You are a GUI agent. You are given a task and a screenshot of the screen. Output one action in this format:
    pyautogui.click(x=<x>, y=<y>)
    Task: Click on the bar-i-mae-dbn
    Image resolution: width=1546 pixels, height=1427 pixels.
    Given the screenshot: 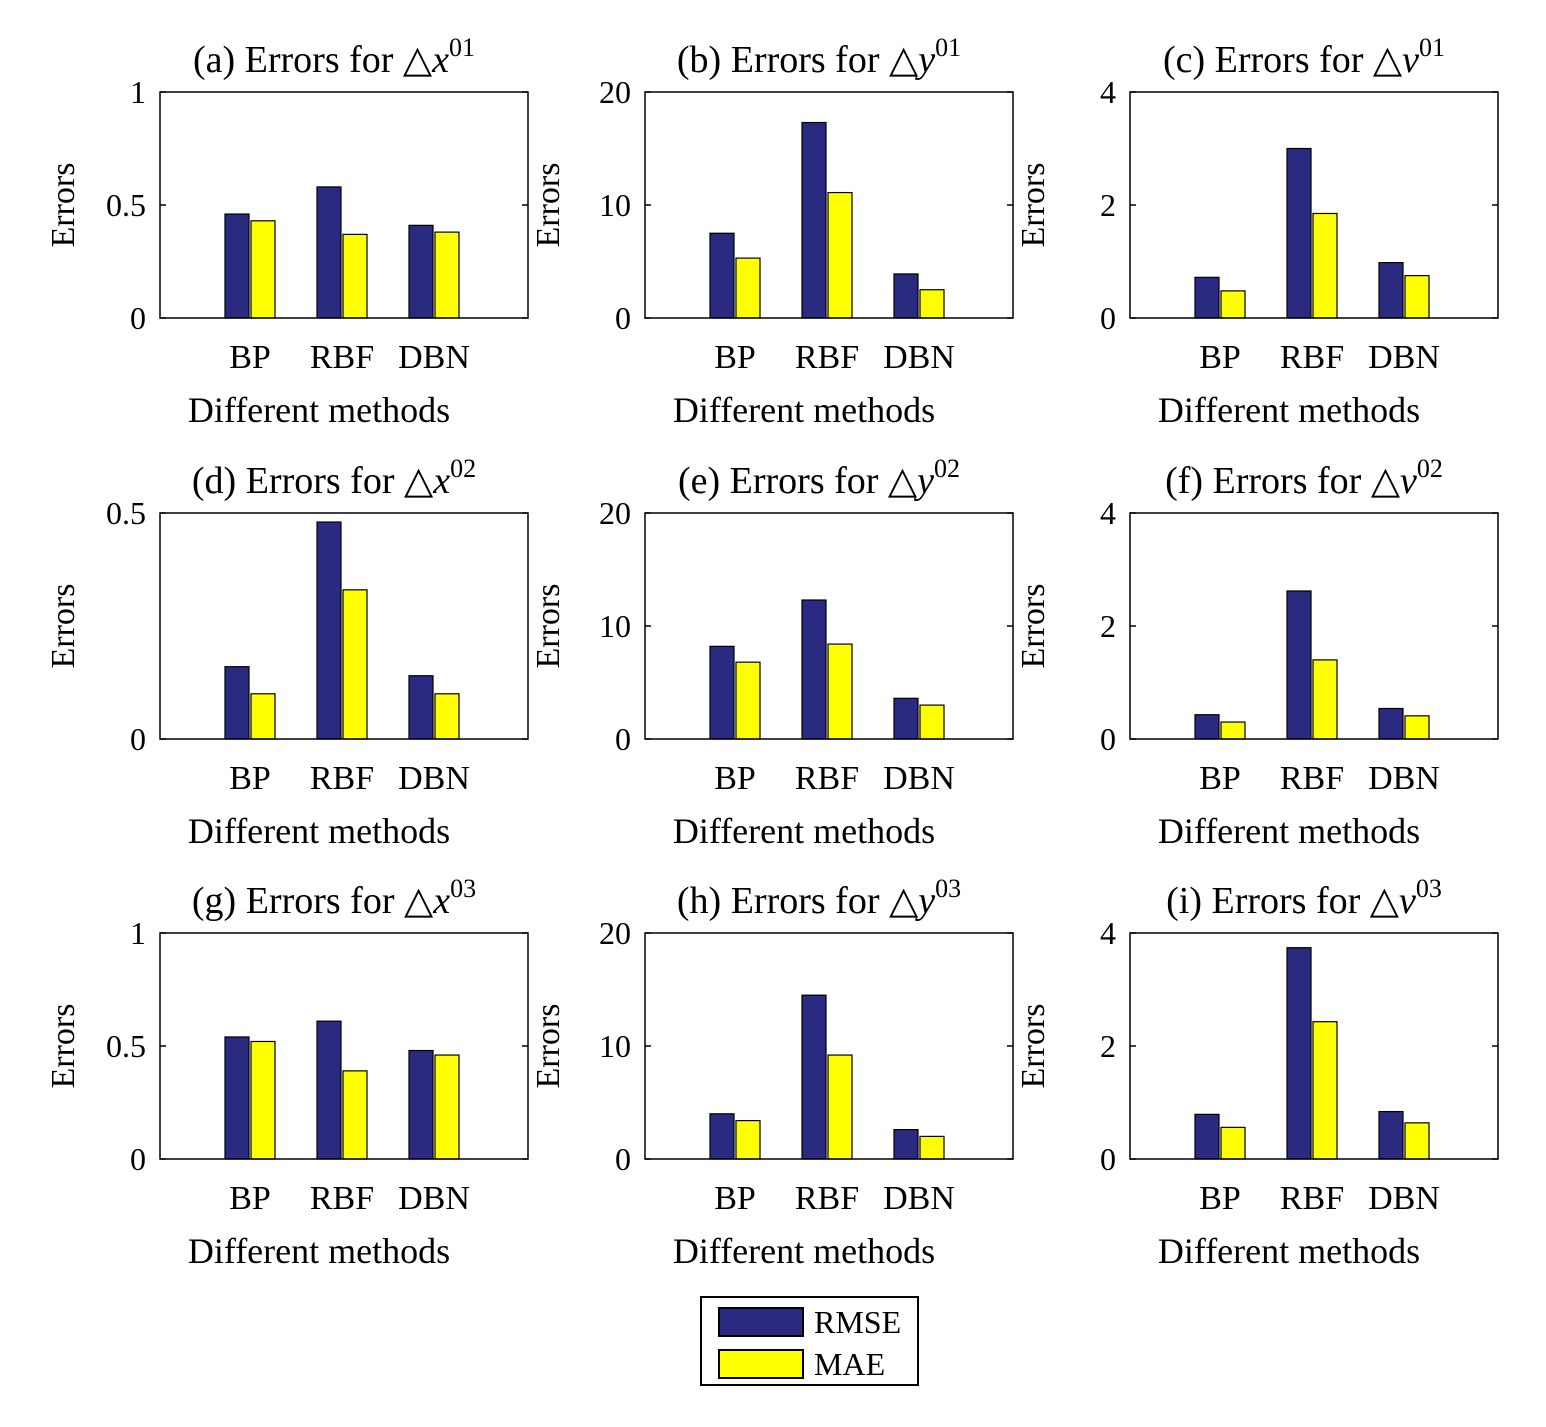 What is the action you would take?
    pyautogui.click(x=1417, y=1141)
    